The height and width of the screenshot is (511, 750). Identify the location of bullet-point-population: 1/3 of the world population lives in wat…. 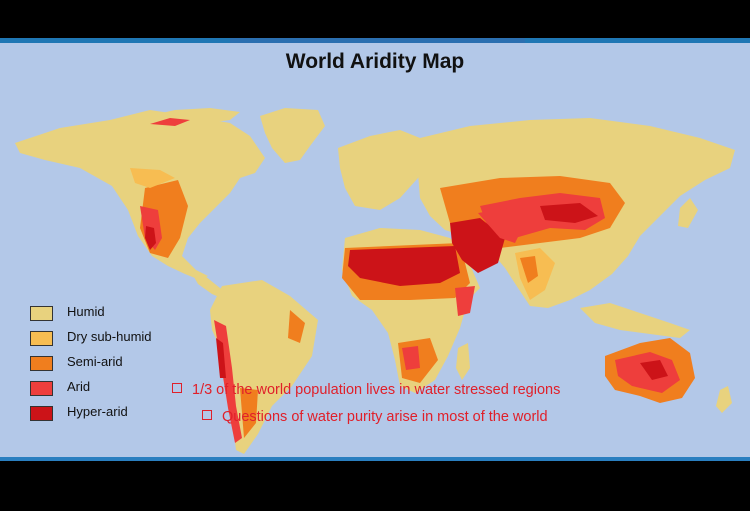
(366, 390).